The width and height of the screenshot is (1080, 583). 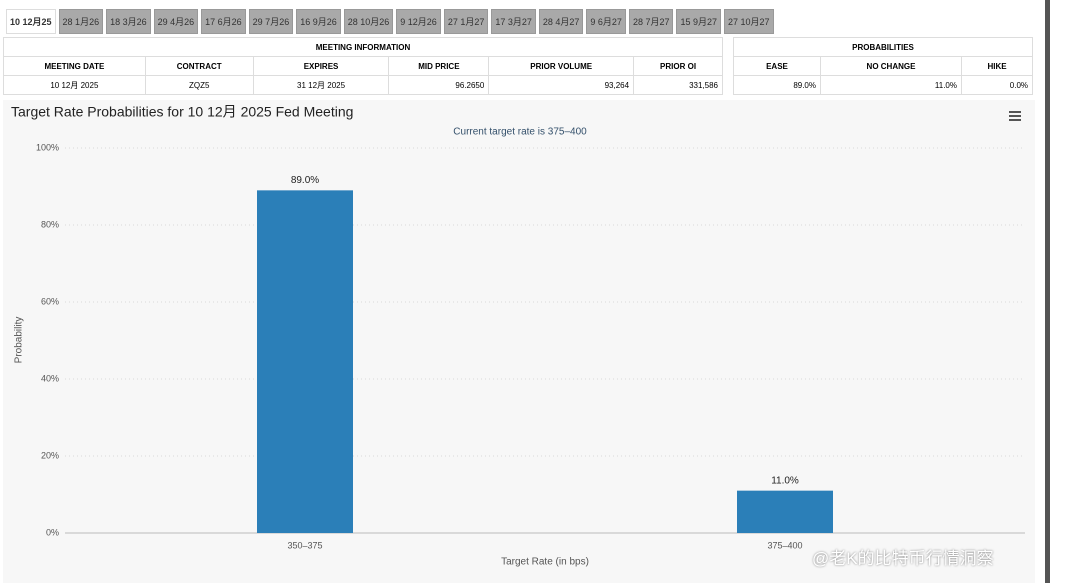 I want to click on meeting-tab: 29 4月26, so click(x=176, y=21).